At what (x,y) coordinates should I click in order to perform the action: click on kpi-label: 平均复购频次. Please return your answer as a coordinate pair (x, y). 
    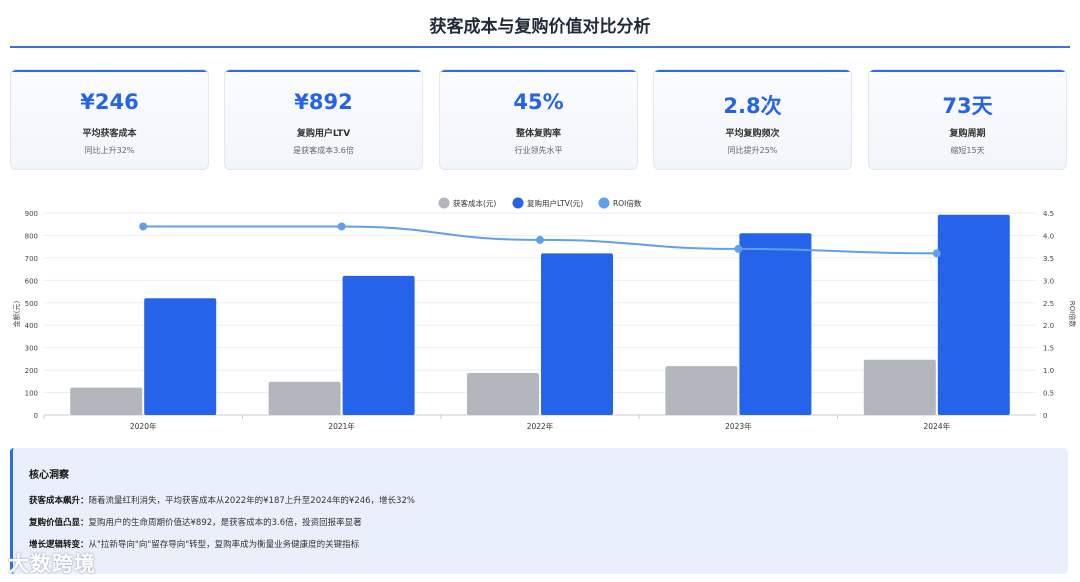
    Looking at the image, I should click on (752, 134).